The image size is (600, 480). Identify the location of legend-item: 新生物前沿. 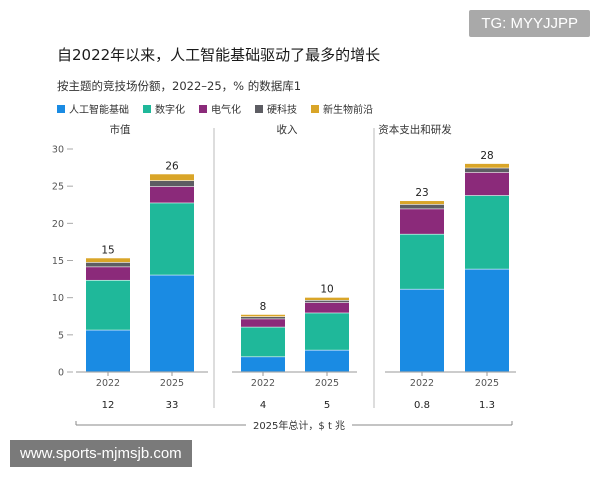
(342, 108).